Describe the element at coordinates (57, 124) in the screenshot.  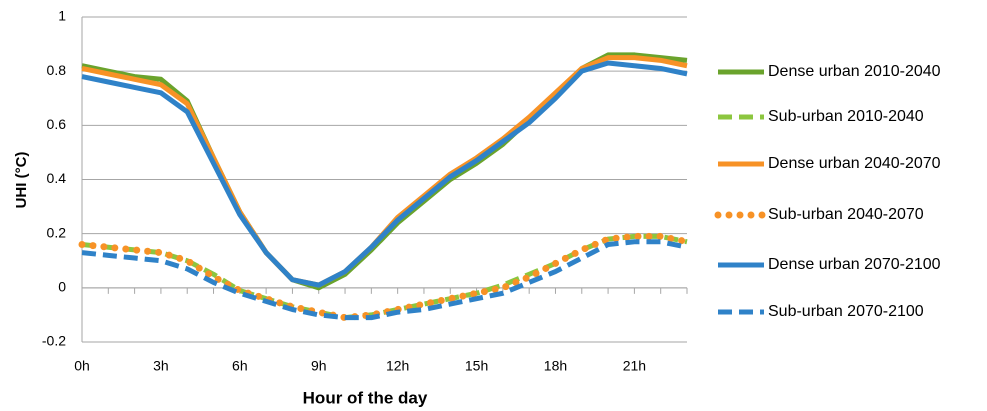
I see `y-tick-label: 0.6` at that location.